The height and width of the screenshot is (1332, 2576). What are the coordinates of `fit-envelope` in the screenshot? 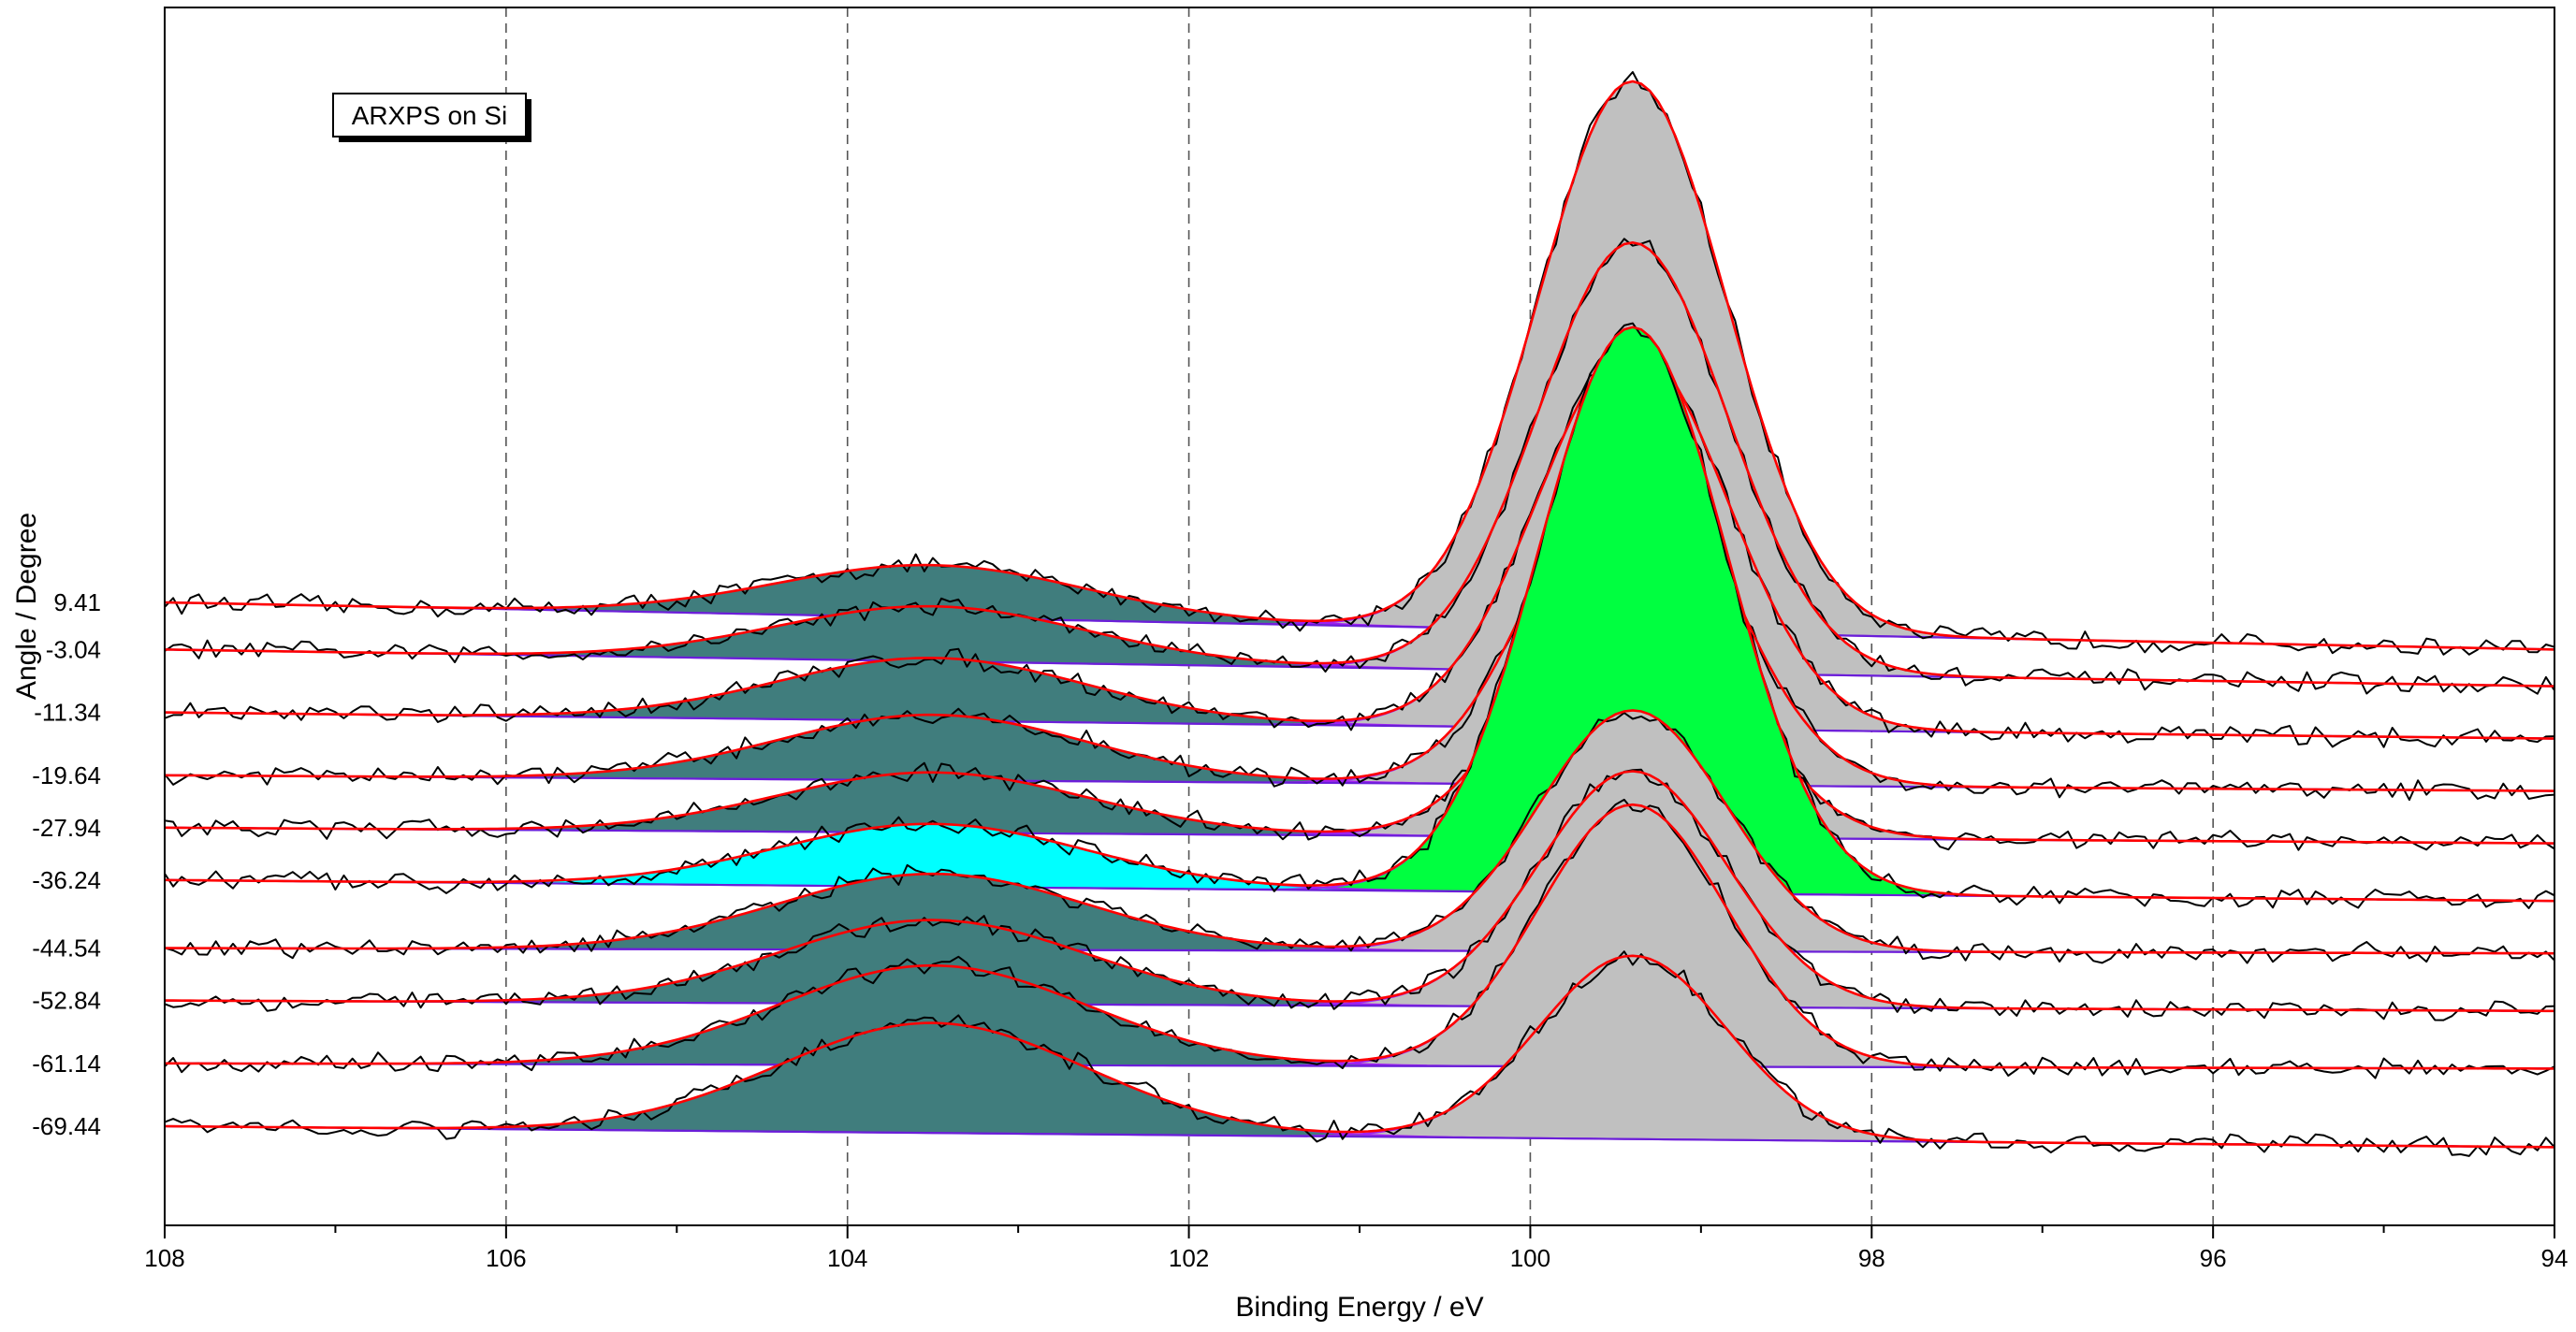 It's located at (1359, 1052).